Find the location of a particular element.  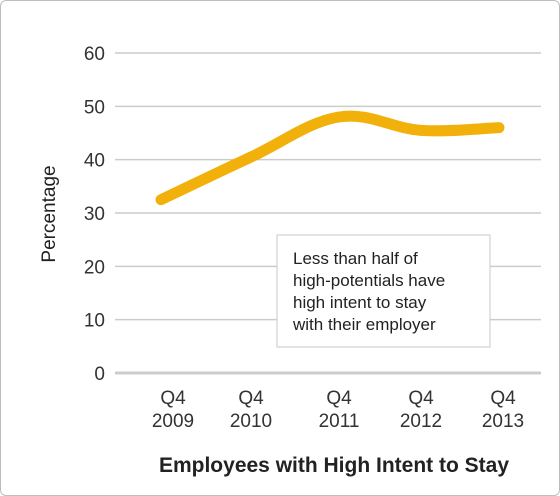

x-tick-label: 2013 is located at coordinates (503, 421).